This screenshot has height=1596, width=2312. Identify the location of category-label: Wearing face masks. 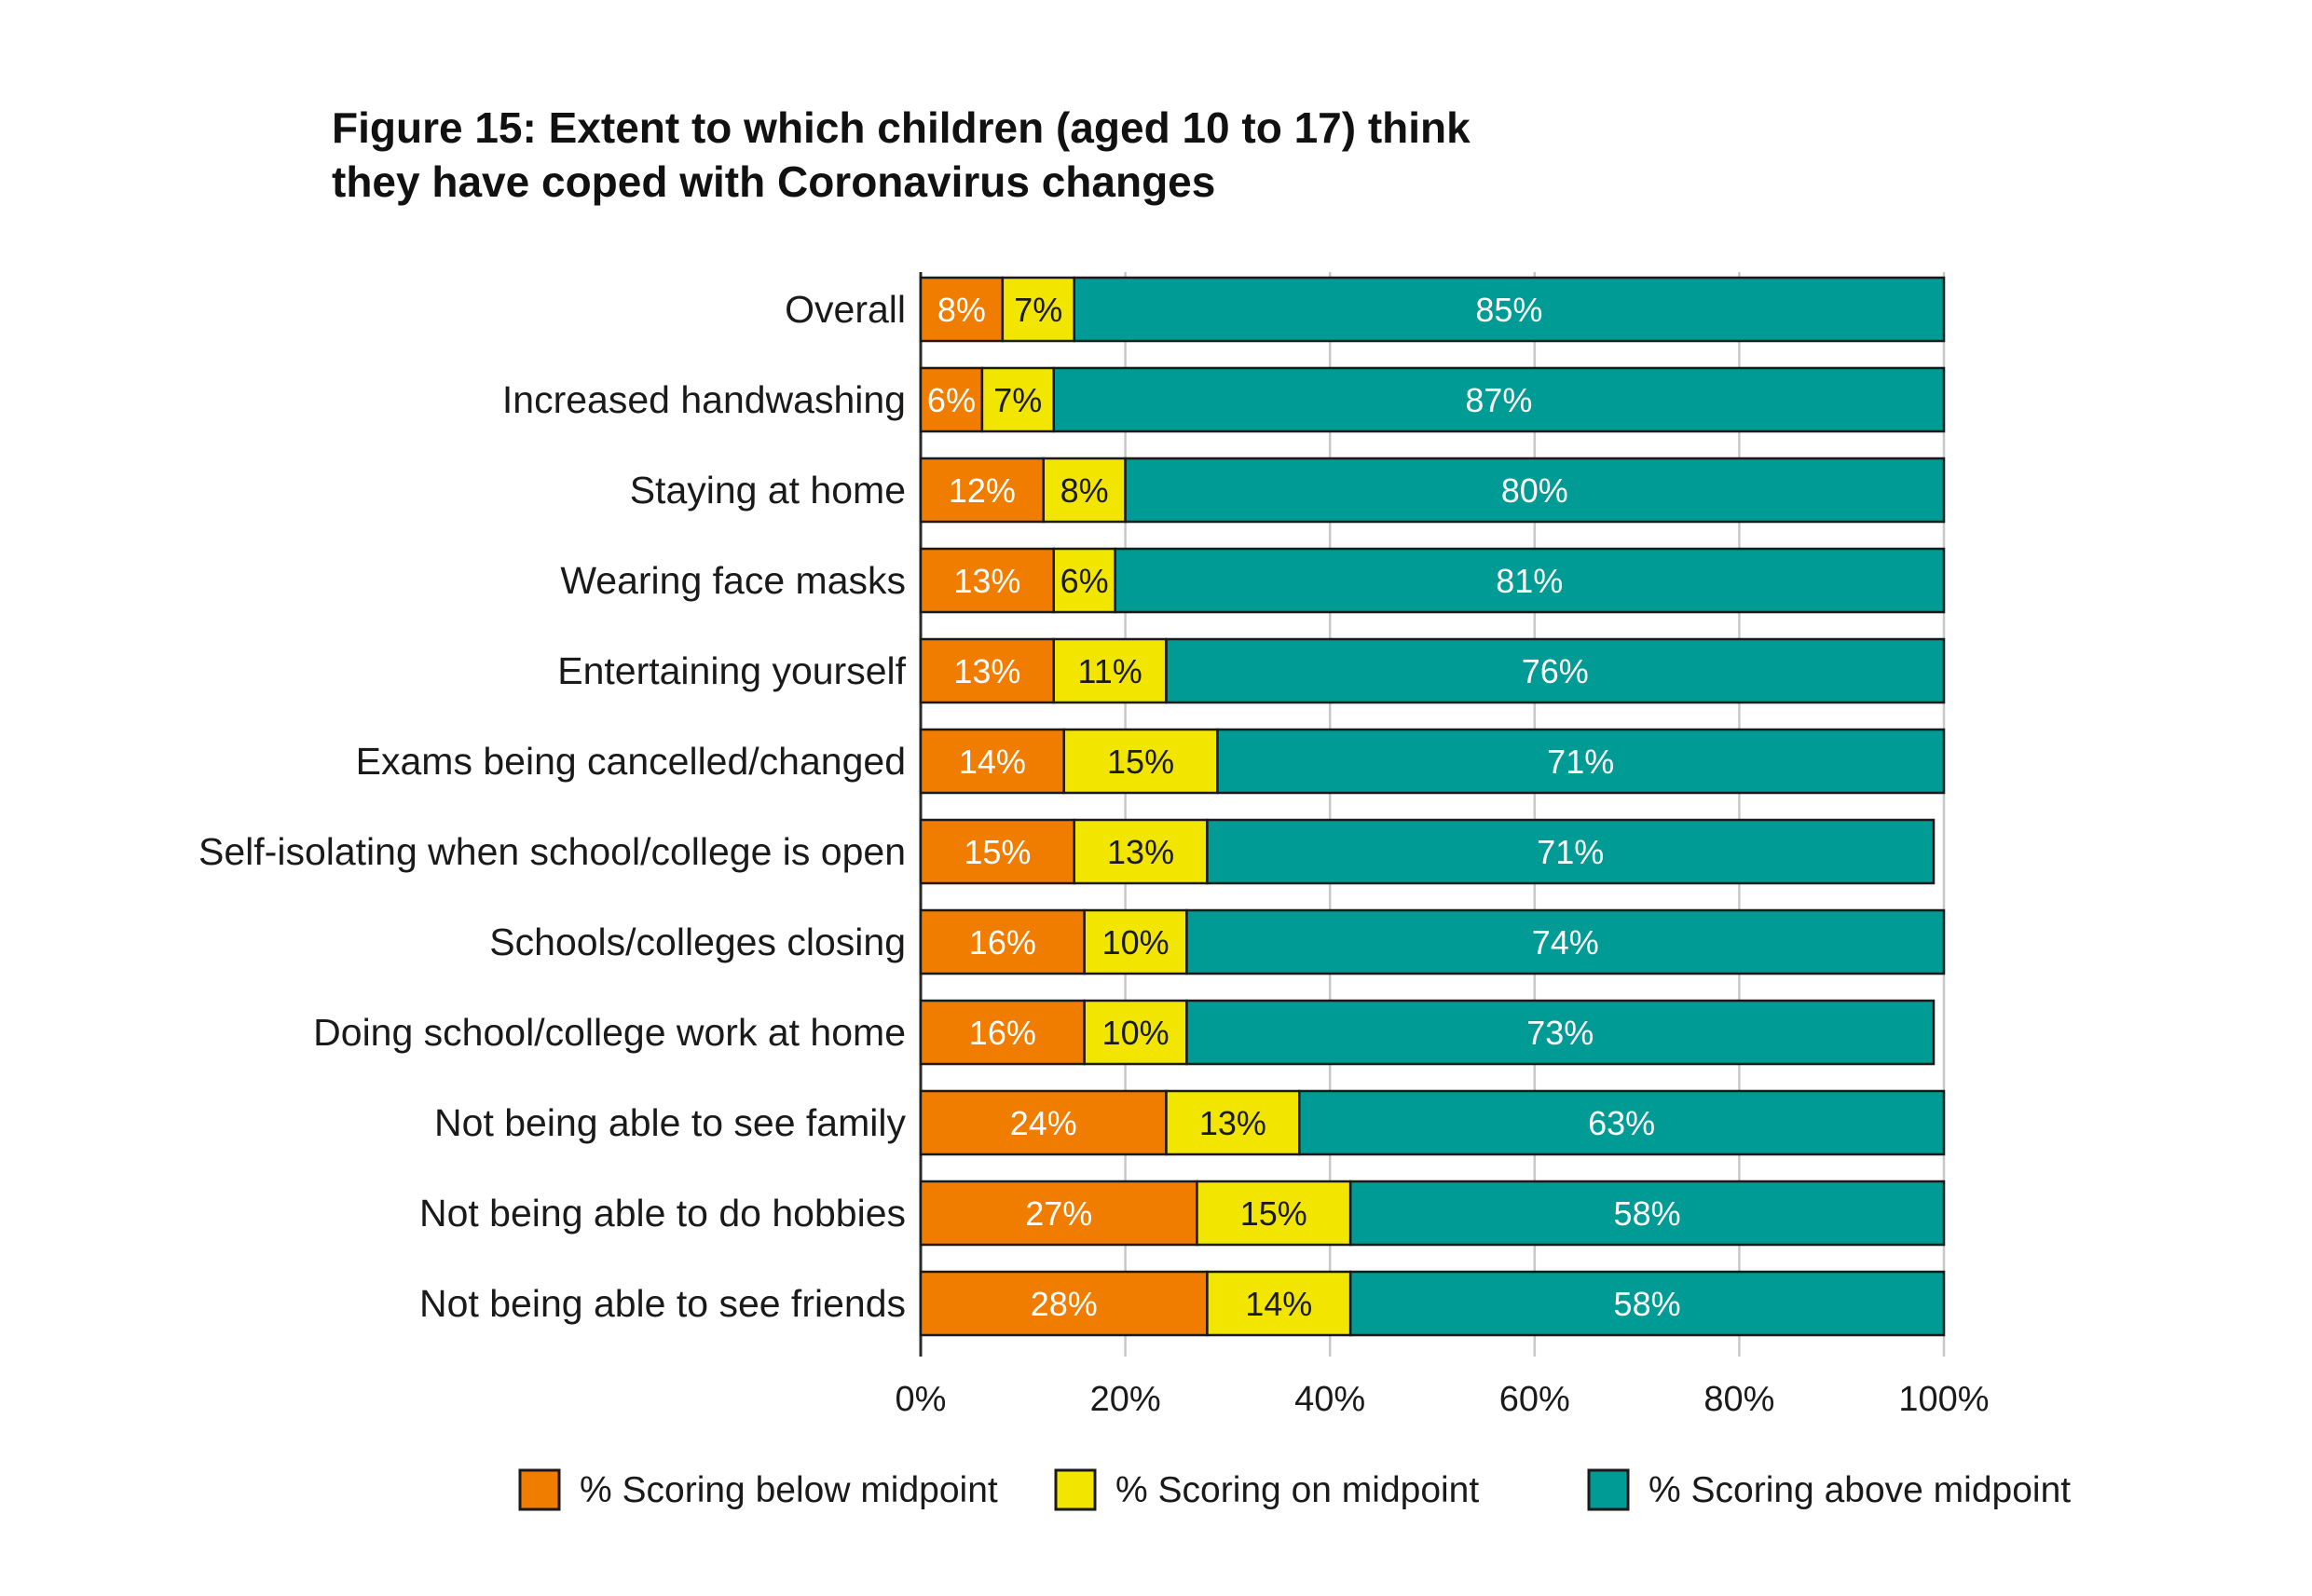
(733, 580).